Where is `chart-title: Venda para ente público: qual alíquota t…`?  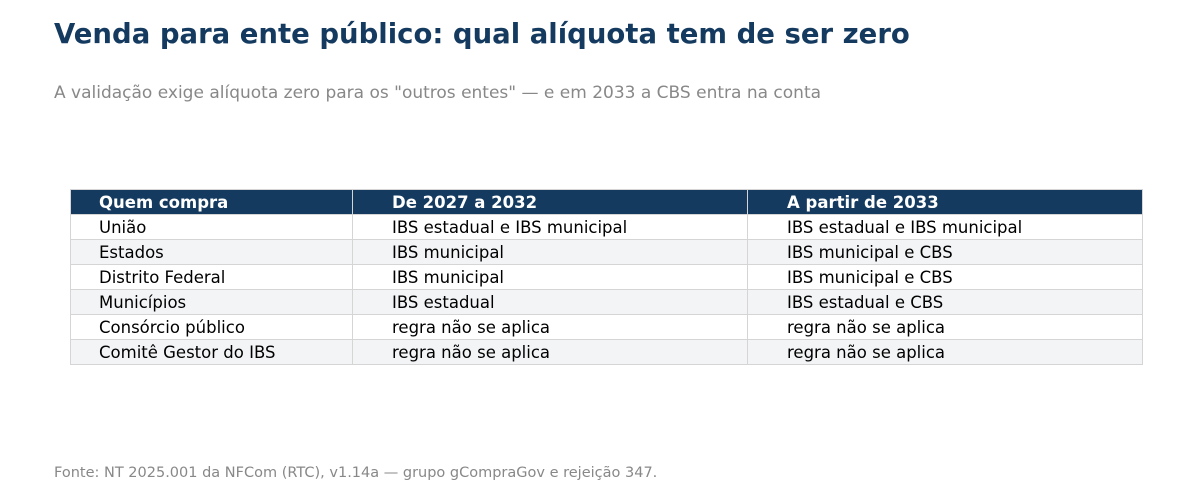
chart-title: Venda para ente público: qual alíquota t… is located at coordinates (482, 34).